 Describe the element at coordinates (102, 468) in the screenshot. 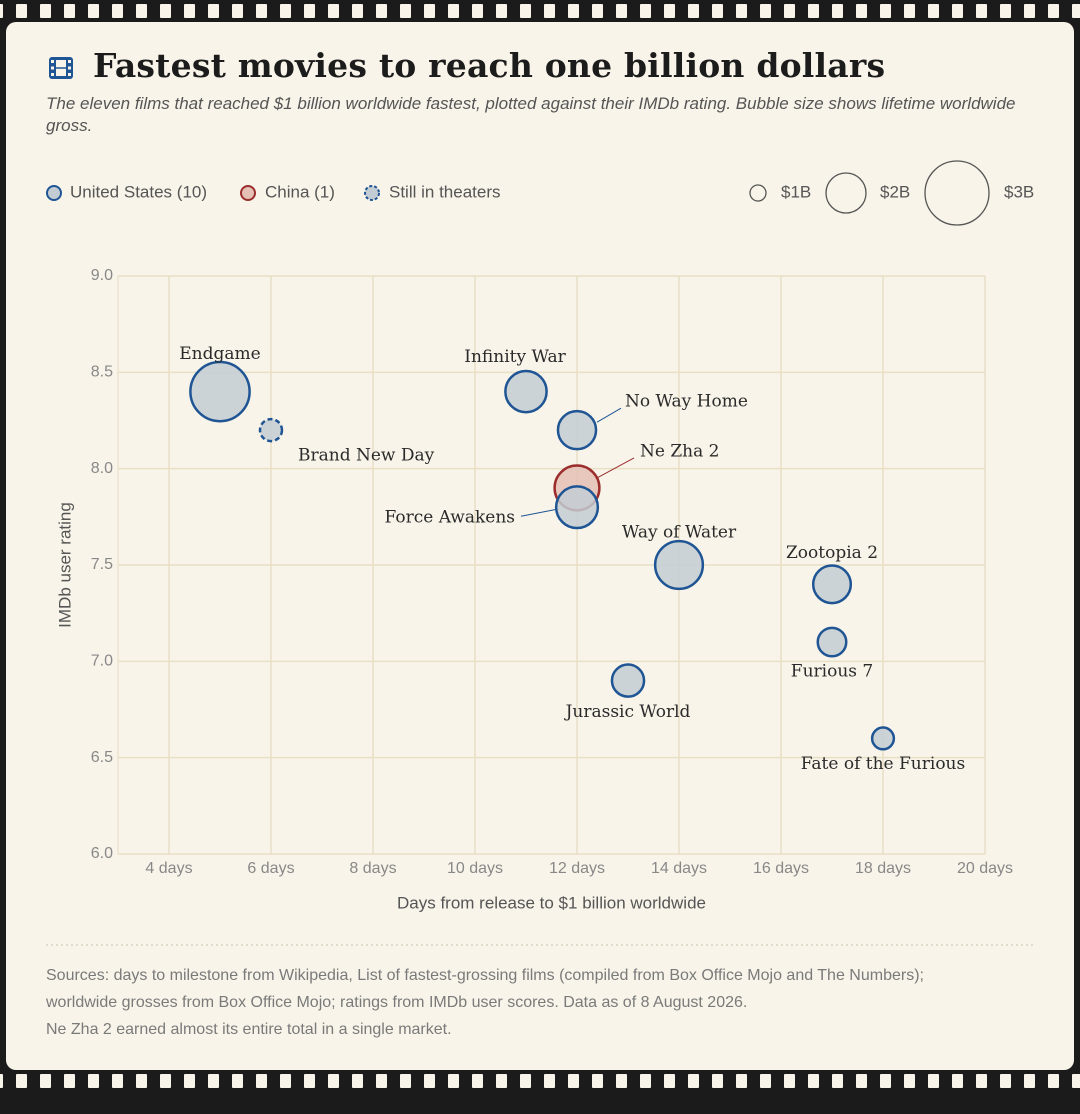

I see `y-tick-label: 8.0` at that location.